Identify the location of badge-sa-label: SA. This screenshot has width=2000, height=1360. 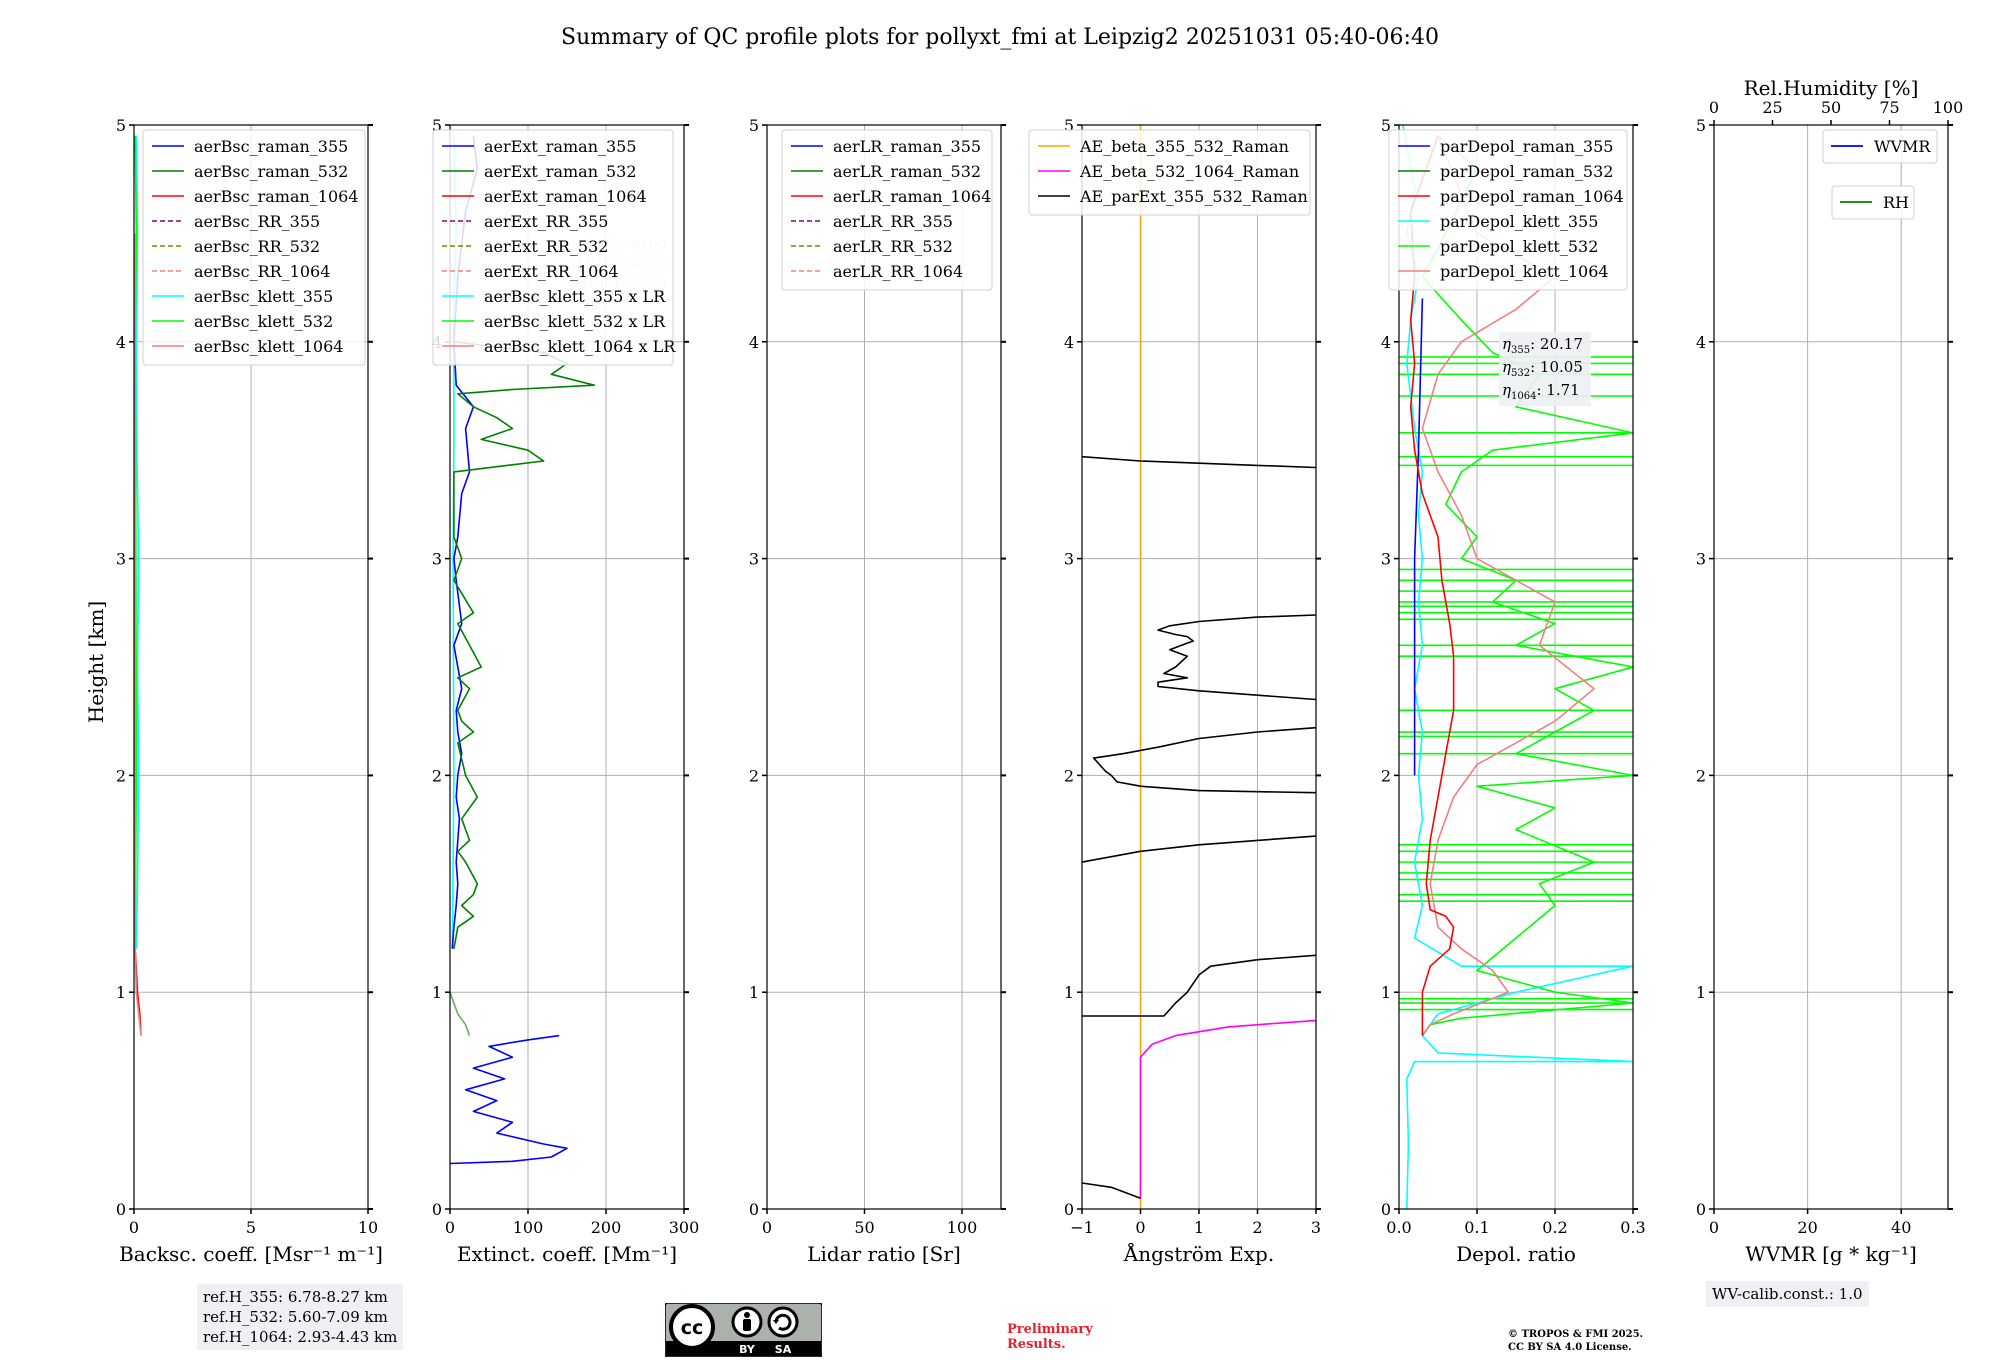
(783, 1349).